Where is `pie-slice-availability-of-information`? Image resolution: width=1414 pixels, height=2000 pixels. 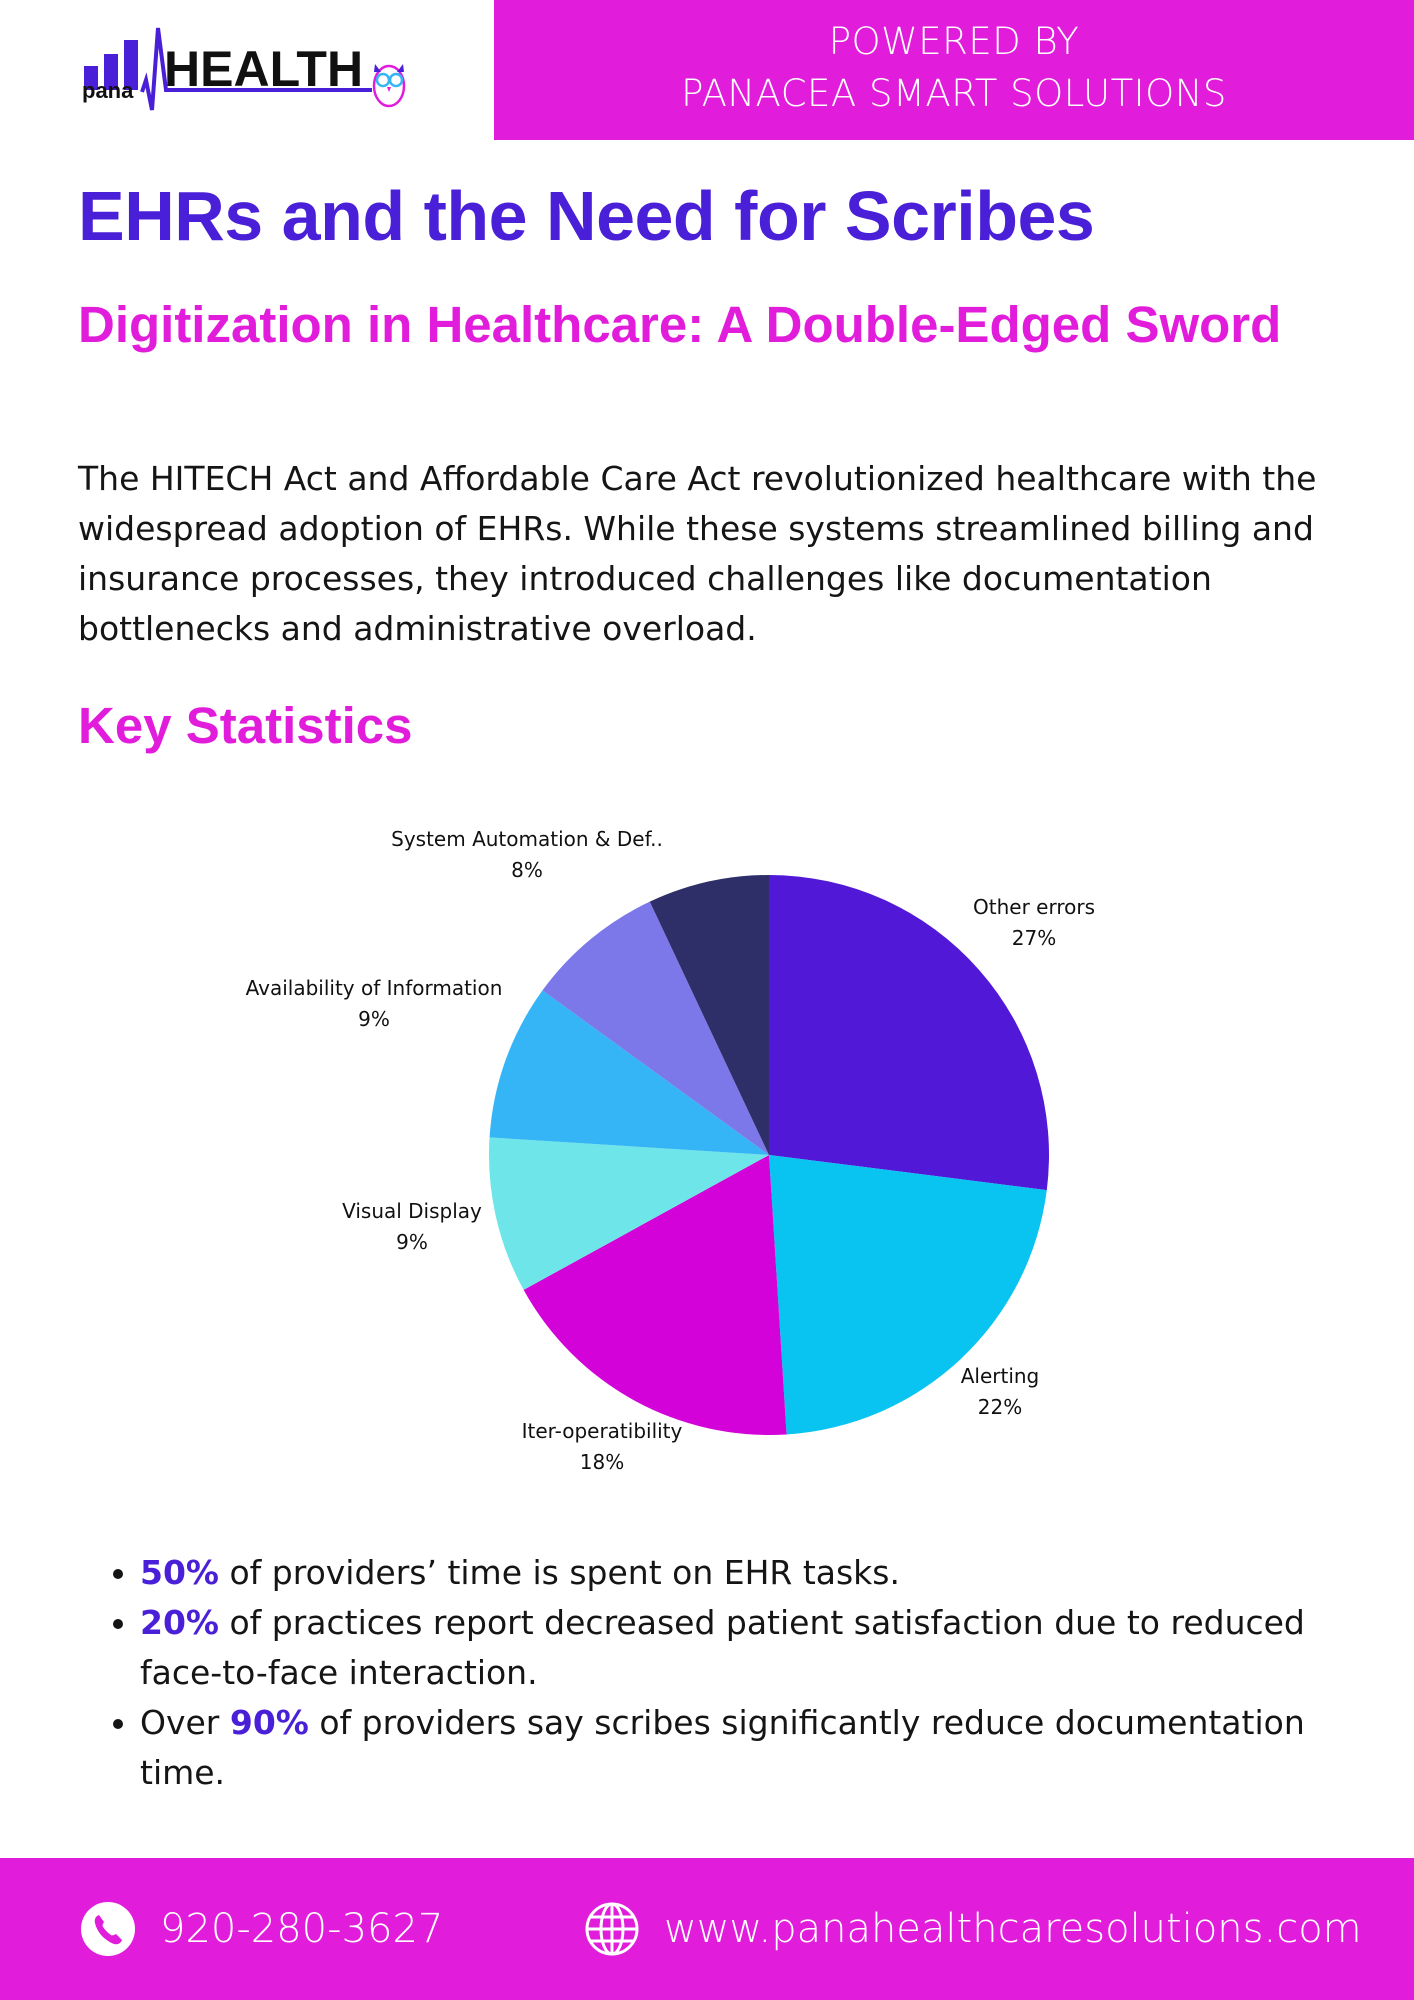
pie-slice-availability-of-information is located at coordinates (629, 1072).